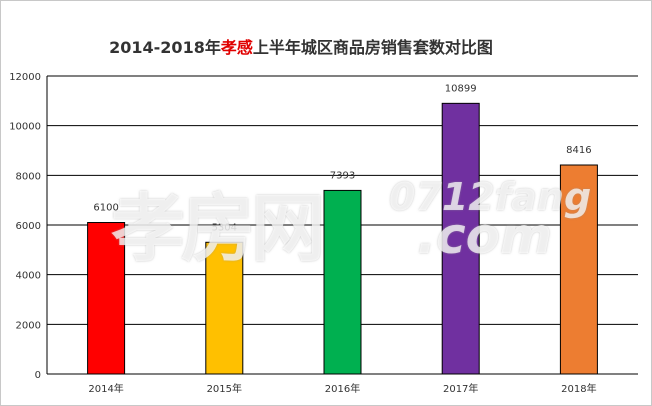 The width and height of the screenshot is (652, 406). I want to click on data-label: 5304, so click(224, 227).